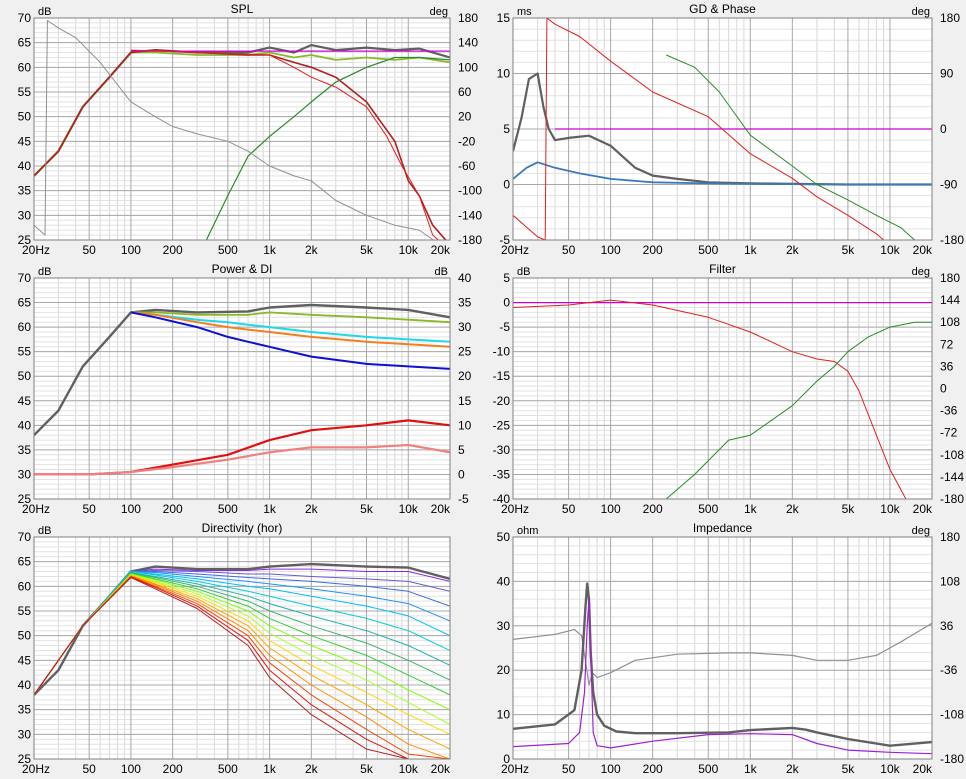 Image resolution: width=966 pixels, height=779 pixels. I want to click on y-tick-label-right: -180, so click(470, 240).